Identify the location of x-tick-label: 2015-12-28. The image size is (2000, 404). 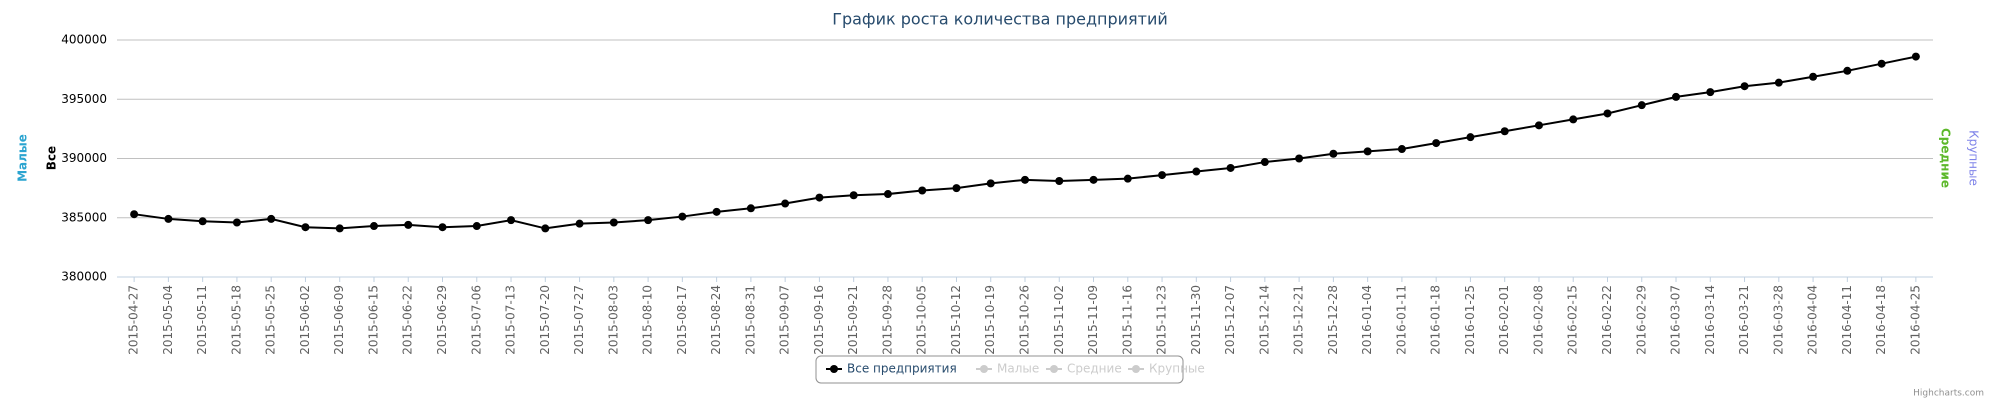
(1333, 320).